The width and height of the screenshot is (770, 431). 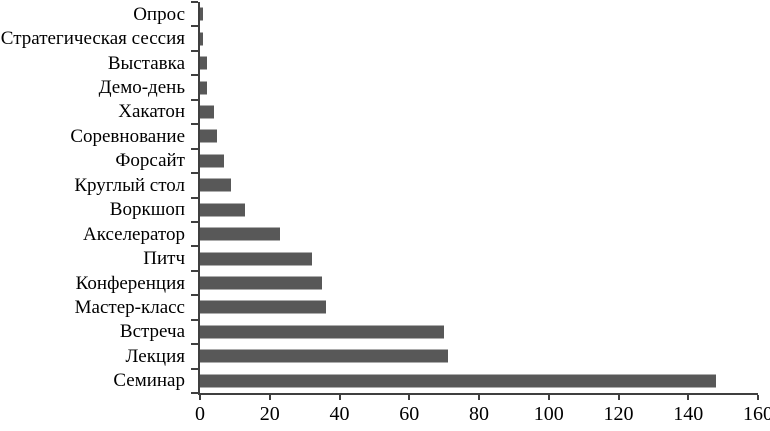 I want to click on category-label: Соревнование, so click(x=127, y=136).